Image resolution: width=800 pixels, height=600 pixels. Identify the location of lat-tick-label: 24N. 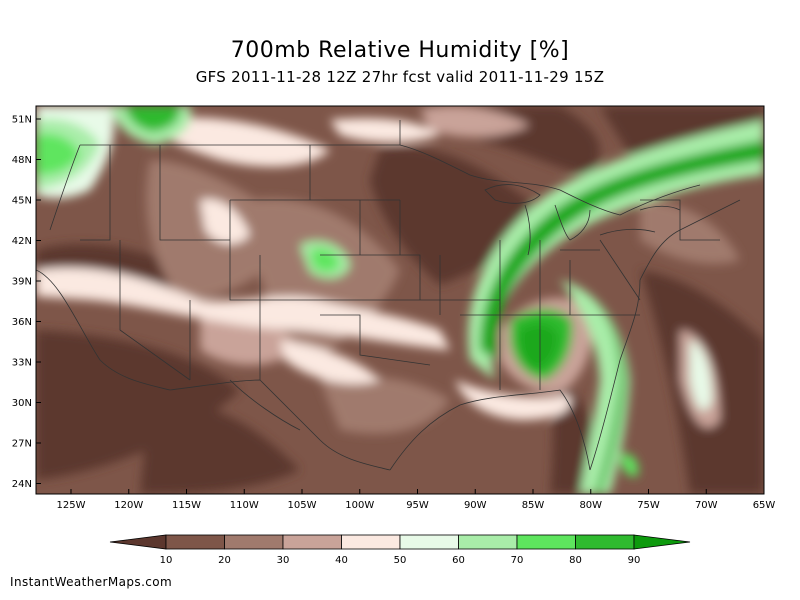
(22, 484).